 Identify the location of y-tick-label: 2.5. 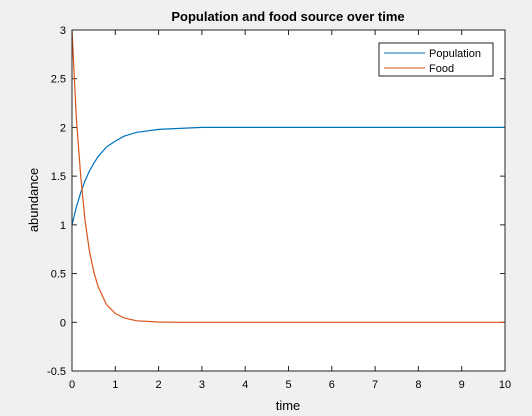
(58, 80).